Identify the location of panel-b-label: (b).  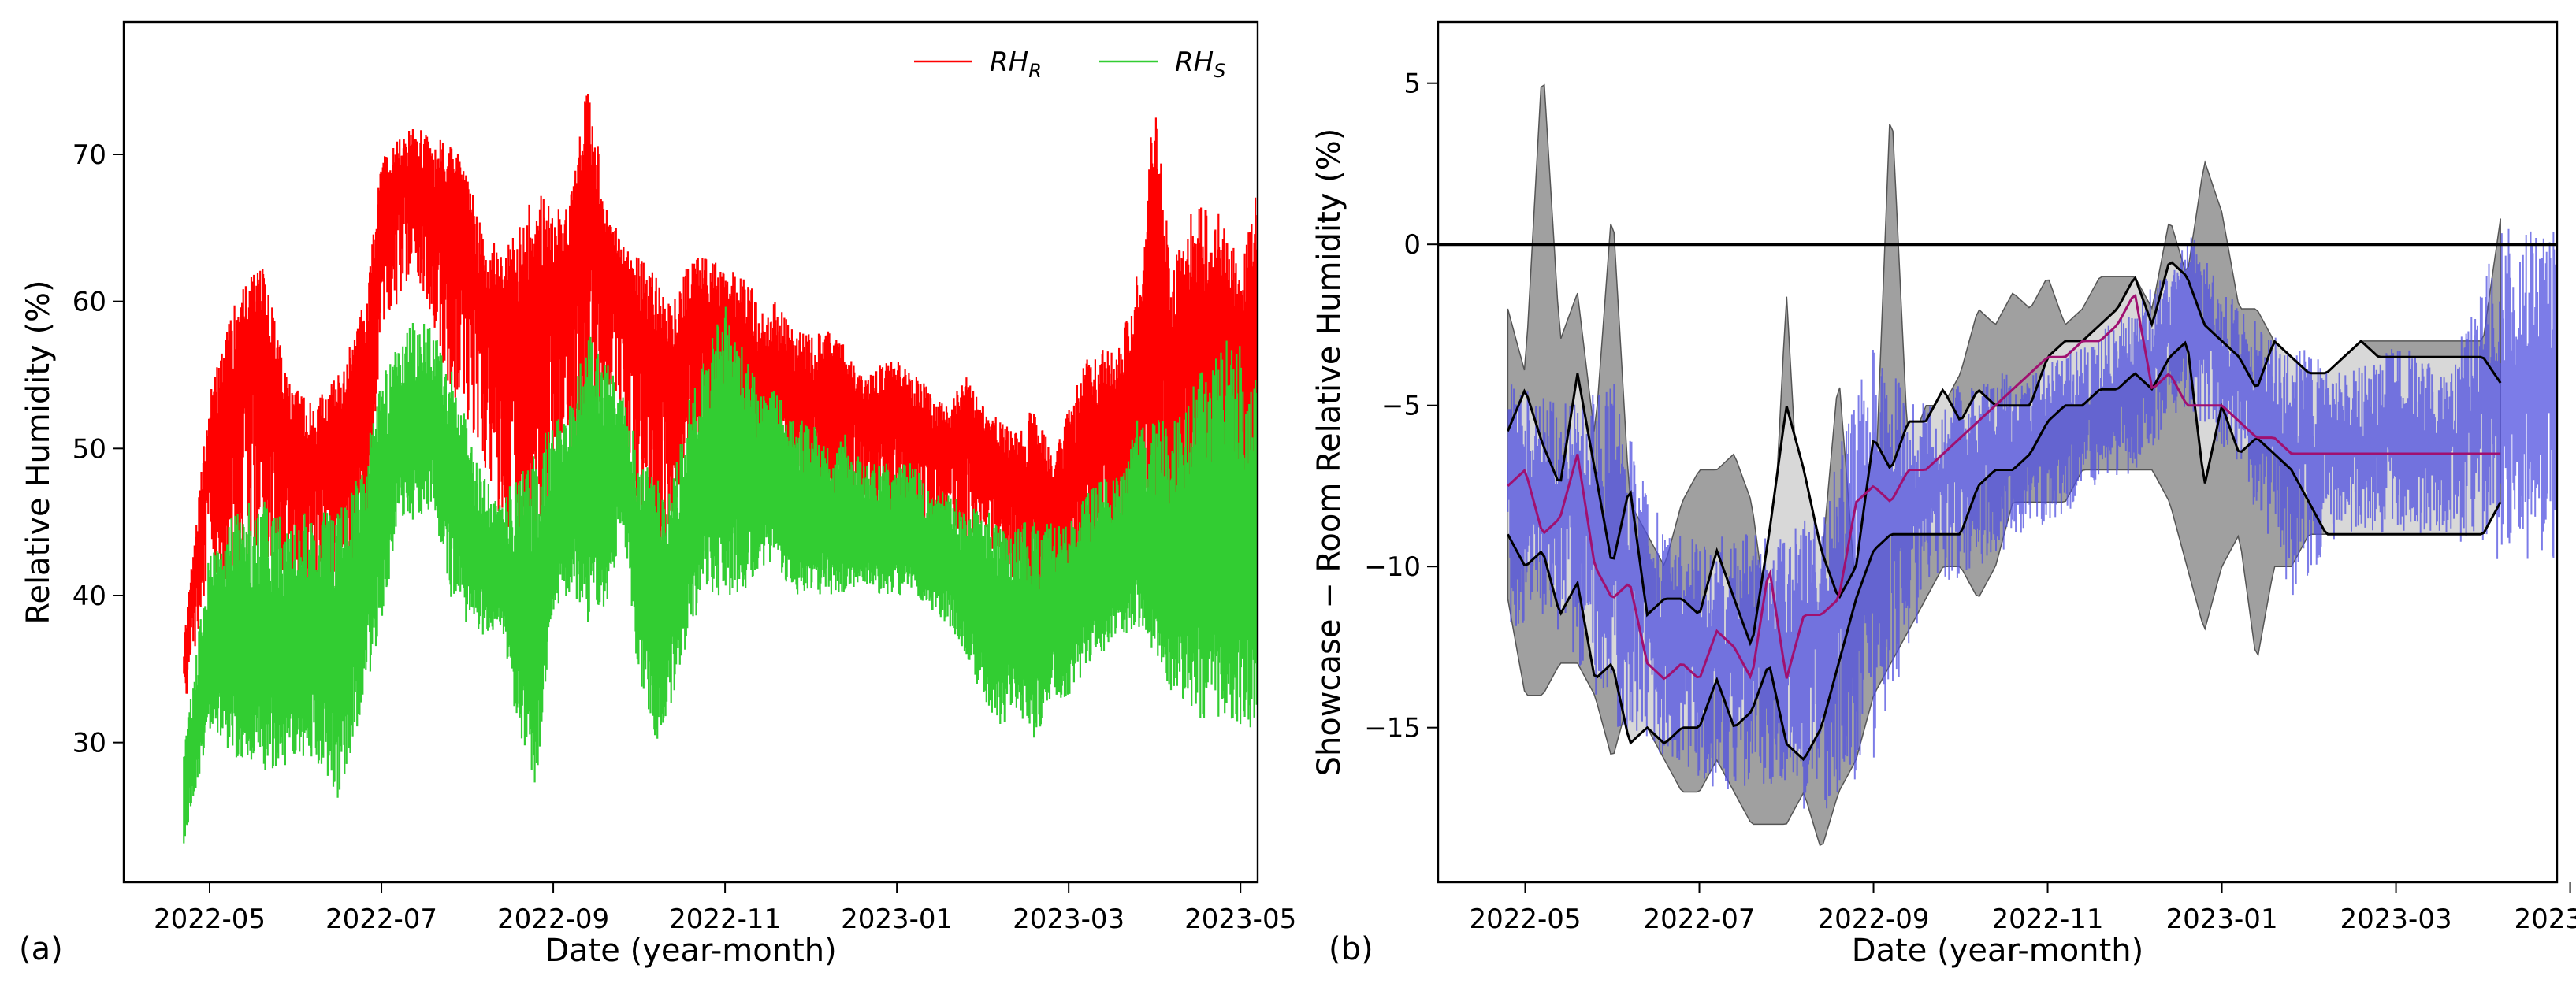
(1351, 949).